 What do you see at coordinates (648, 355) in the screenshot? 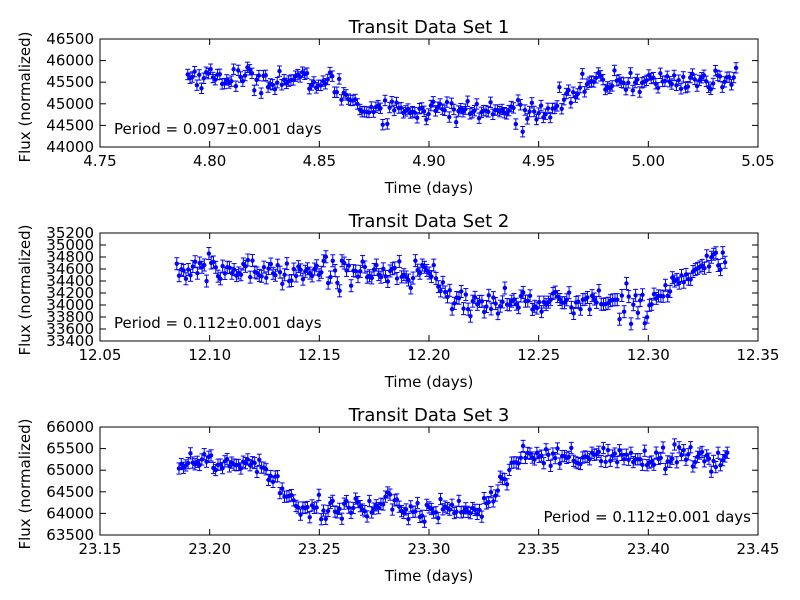
I see `x-tick-label: 12.30` at bounding box center [648, 355].